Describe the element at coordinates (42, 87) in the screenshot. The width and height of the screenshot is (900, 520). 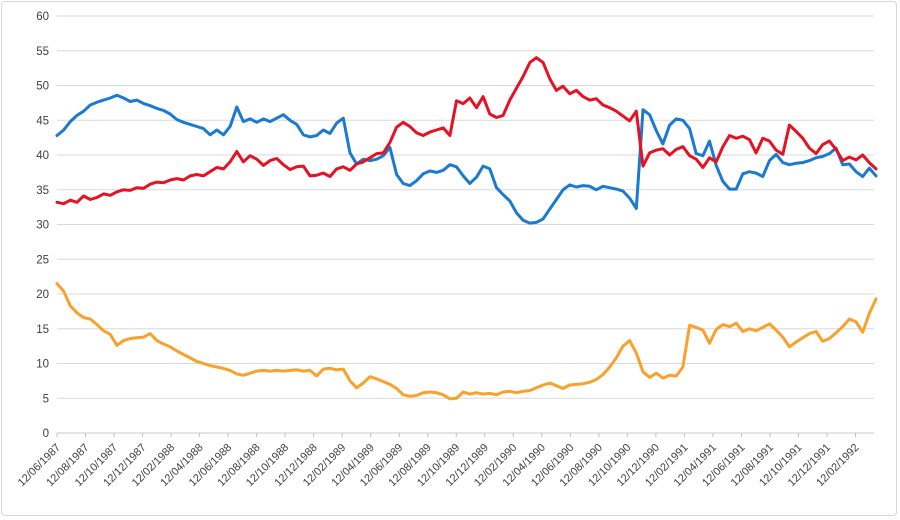
I see `y-axis-tick-label: 50` at that location.